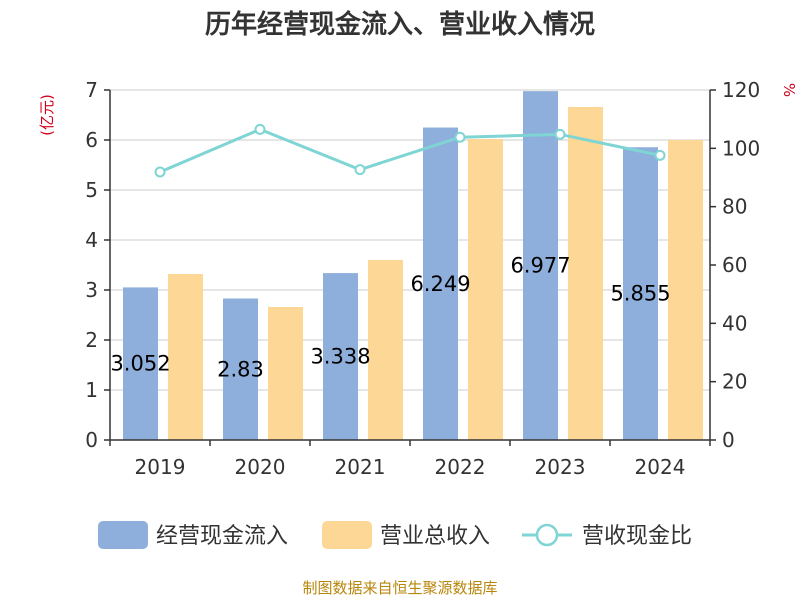  Describe the element at coordinates (734, 323) in the screenshot. I see `right-tick-label-40: 40` at that location.